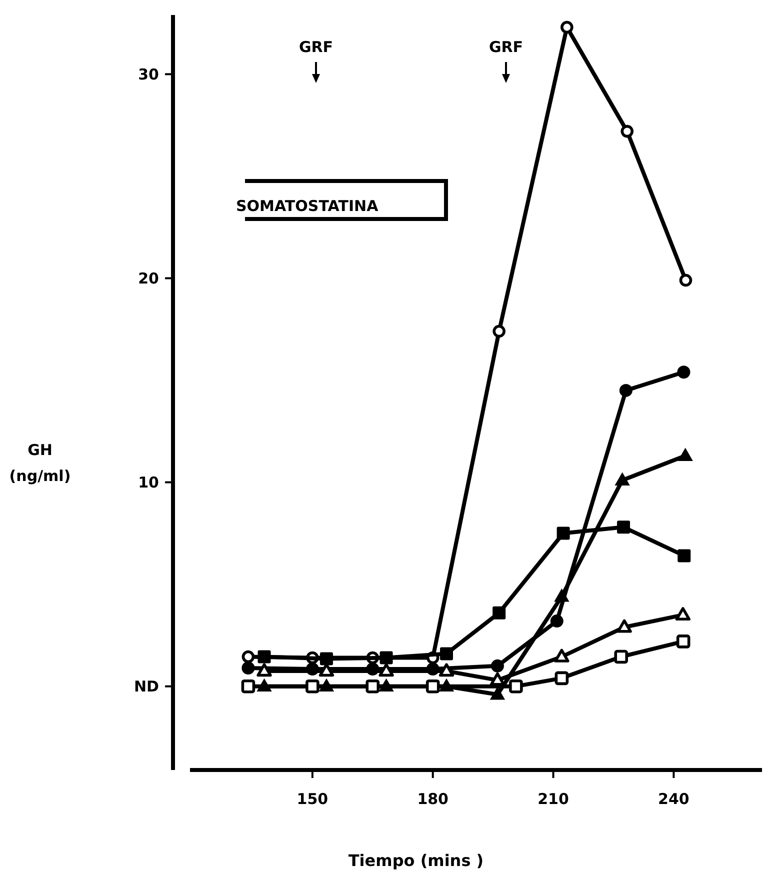 This screenshot has width=770, height=875. What do you see at coordinates (307, 206) in the screenshot?
I see `annotation: SOMATOSTATINA` at bounding box center [307, 206].